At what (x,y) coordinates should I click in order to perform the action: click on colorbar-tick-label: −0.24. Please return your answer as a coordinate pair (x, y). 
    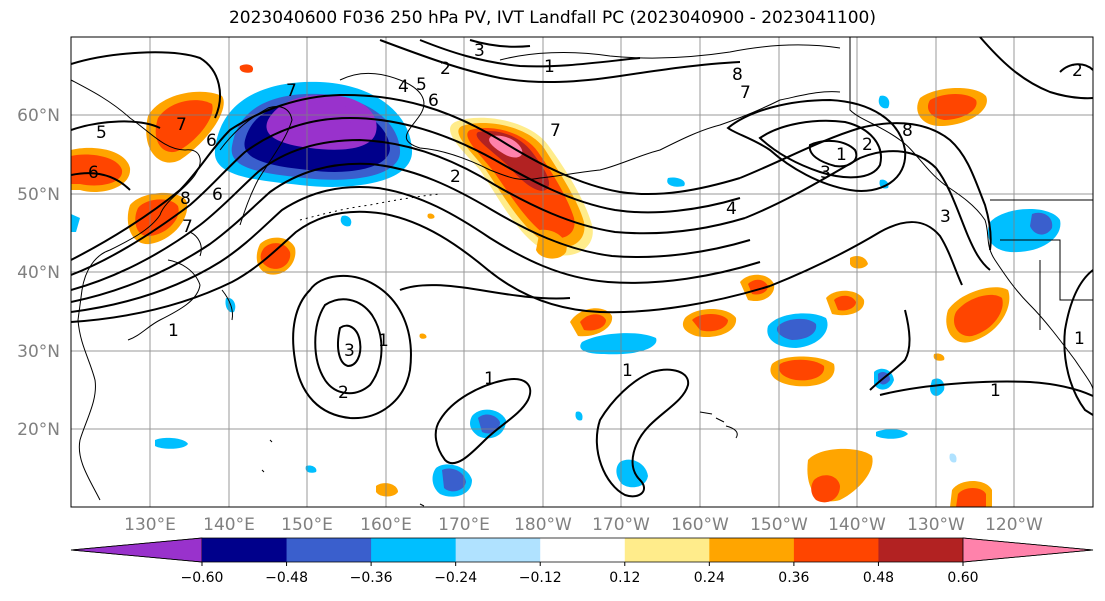
    Looking at the image, I should click on (455, 578).